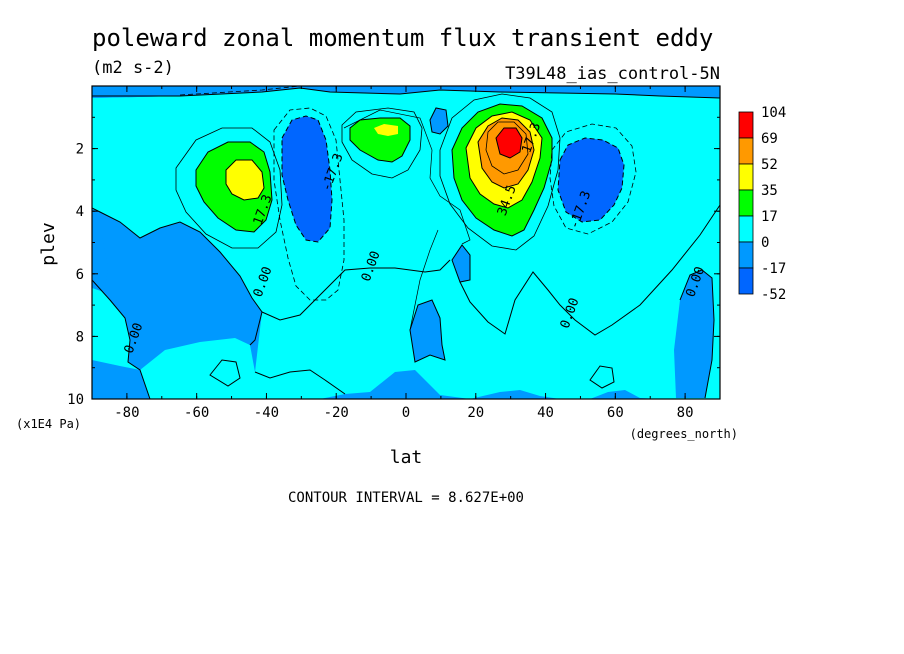 The width and height of the screenshot is (904, 654). I want to click on x-tick-label: 20, so click(475, 413).